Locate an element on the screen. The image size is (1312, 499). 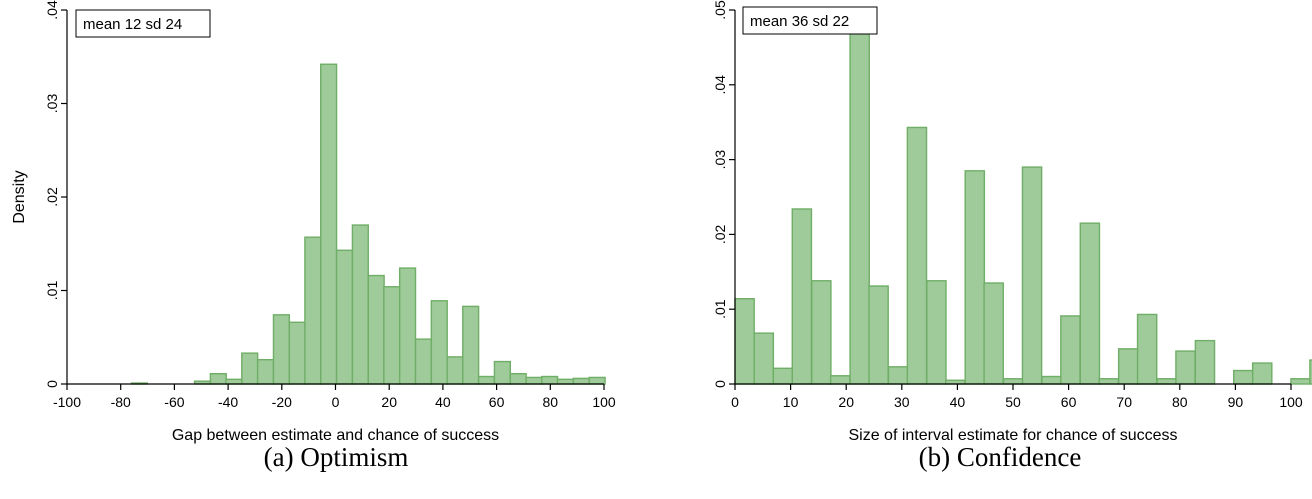
stats-annotation: mean 36 sd 22 is located at coordinates (799, 21).